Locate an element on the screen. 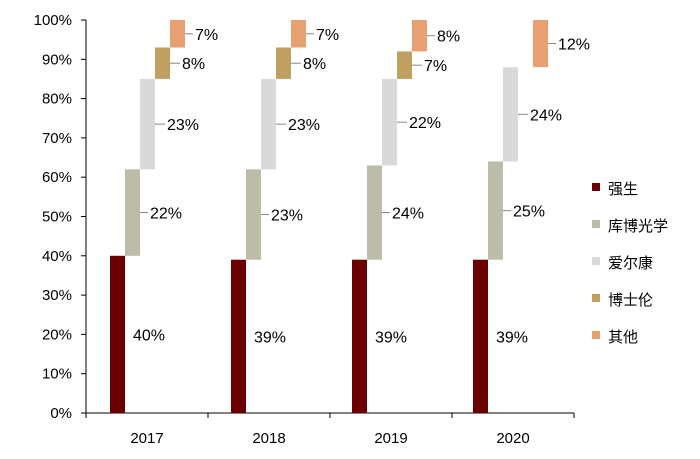 This screenshot has height=459, width=700. y-tick-label: 90% is located at coordinates (57, 59).